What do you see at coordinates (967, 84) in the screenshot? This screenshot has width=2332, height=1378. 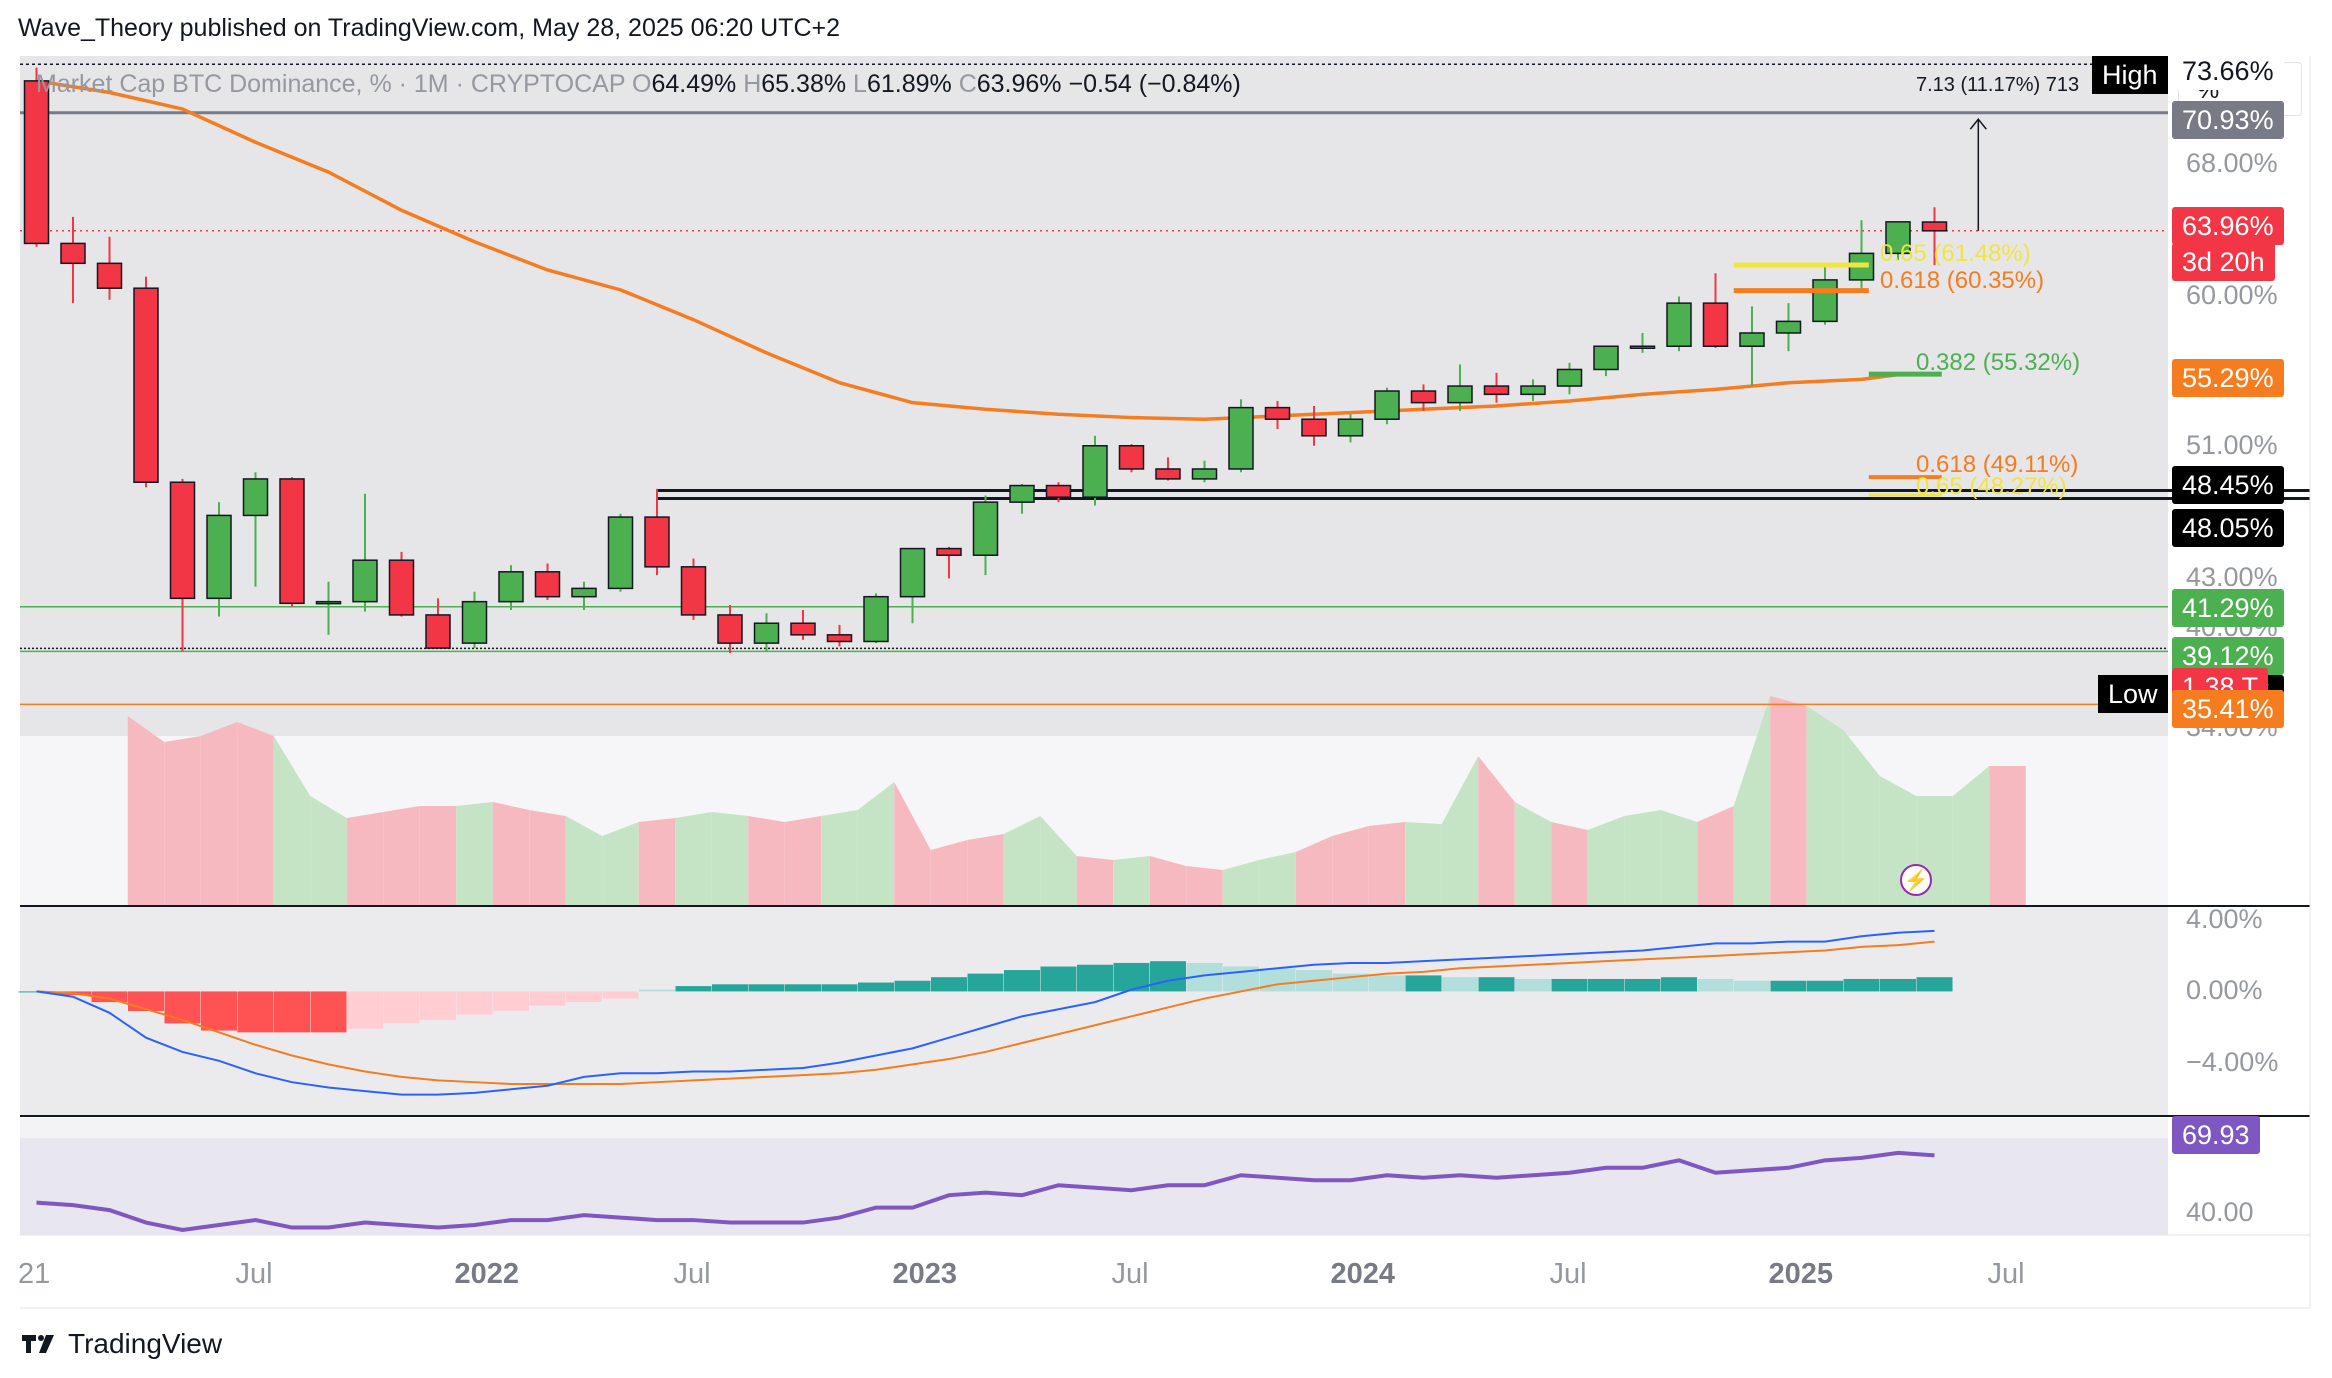 I see `close-prefix: C` at bounding box center [967, 84].